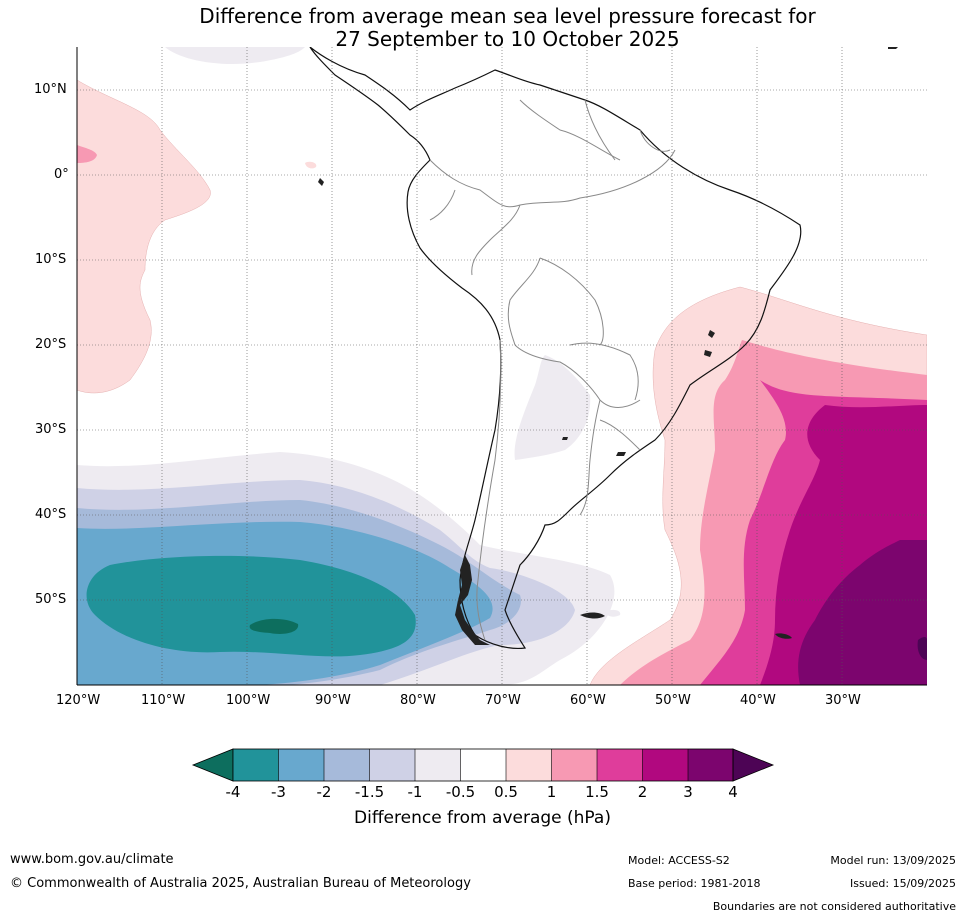 The image size is (965, 919). I want to click on colorbar-tick: 1.5, so click(597, 792).